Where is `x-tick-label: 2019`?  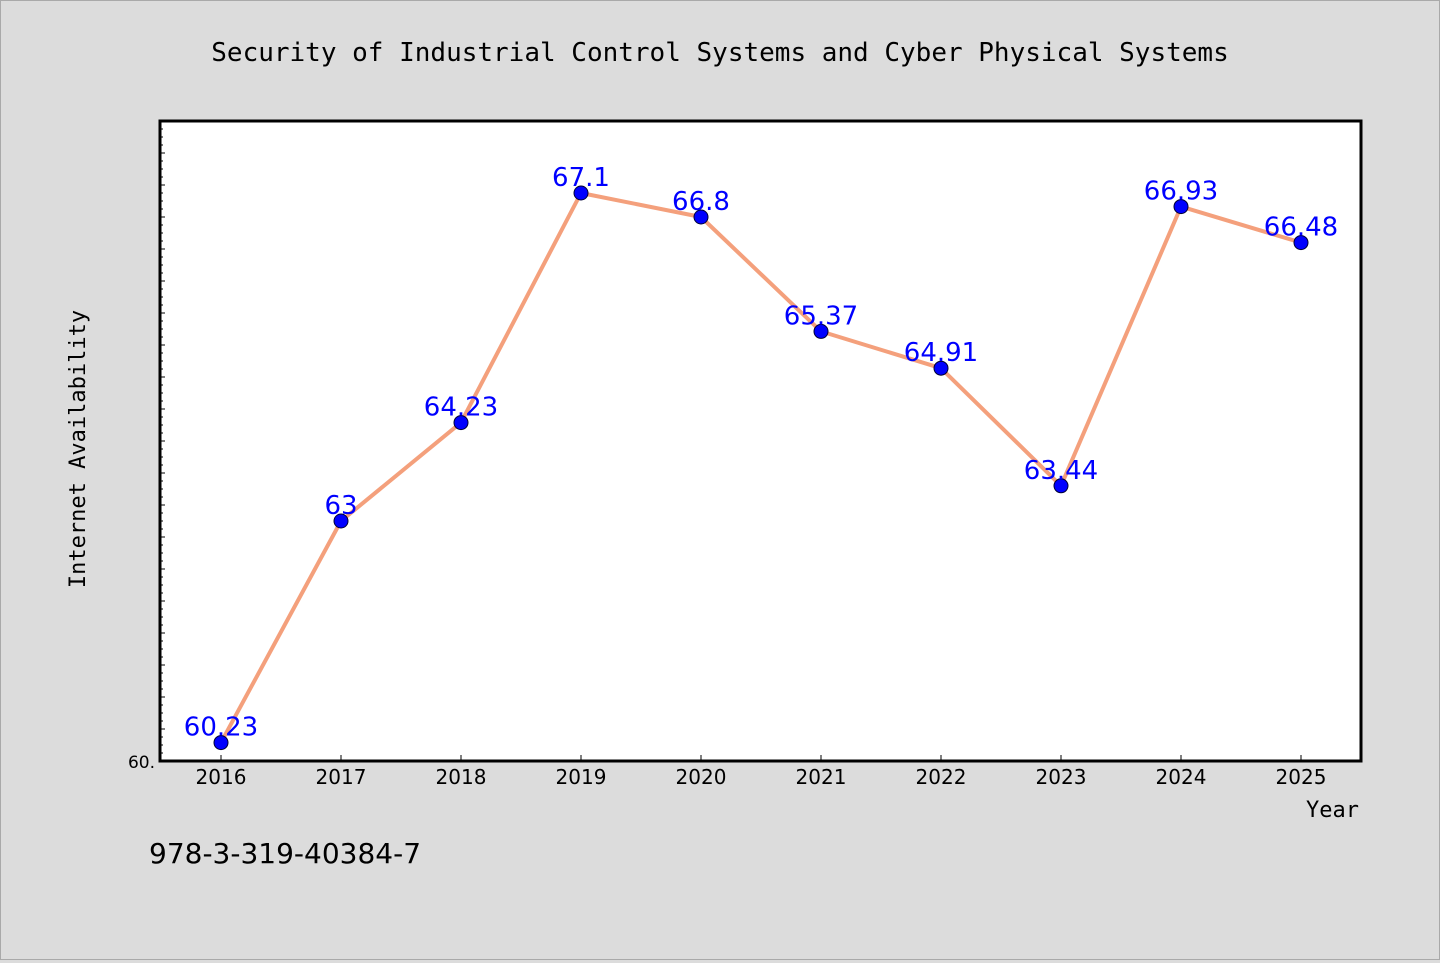
x-tick-label: 2019 is located at coordinates (581, 777).